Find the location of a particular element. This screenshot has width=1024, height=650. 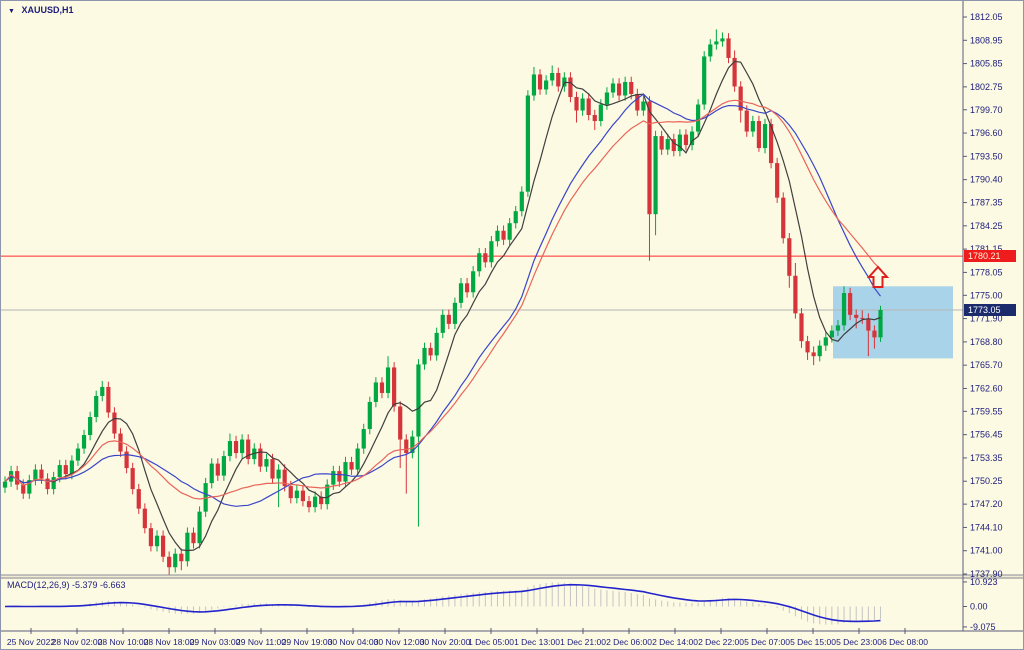

svg-text: 1796.60 is located at coordinates (986, 133).